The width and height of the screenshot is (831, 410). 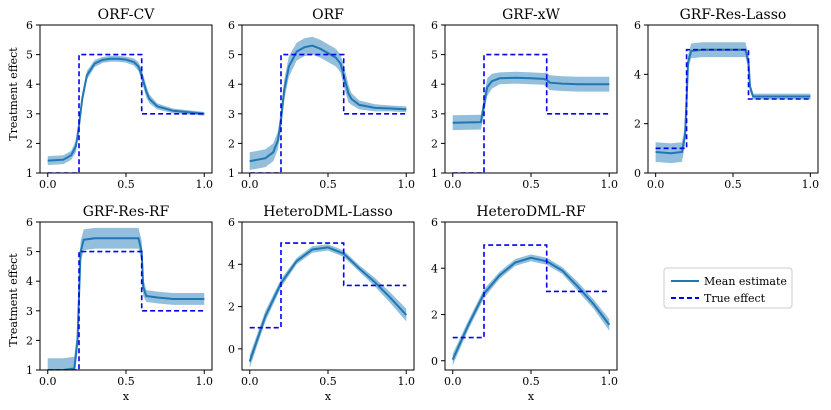 I want to click on panel-2-title: ORF, so click(x=328, y=15).